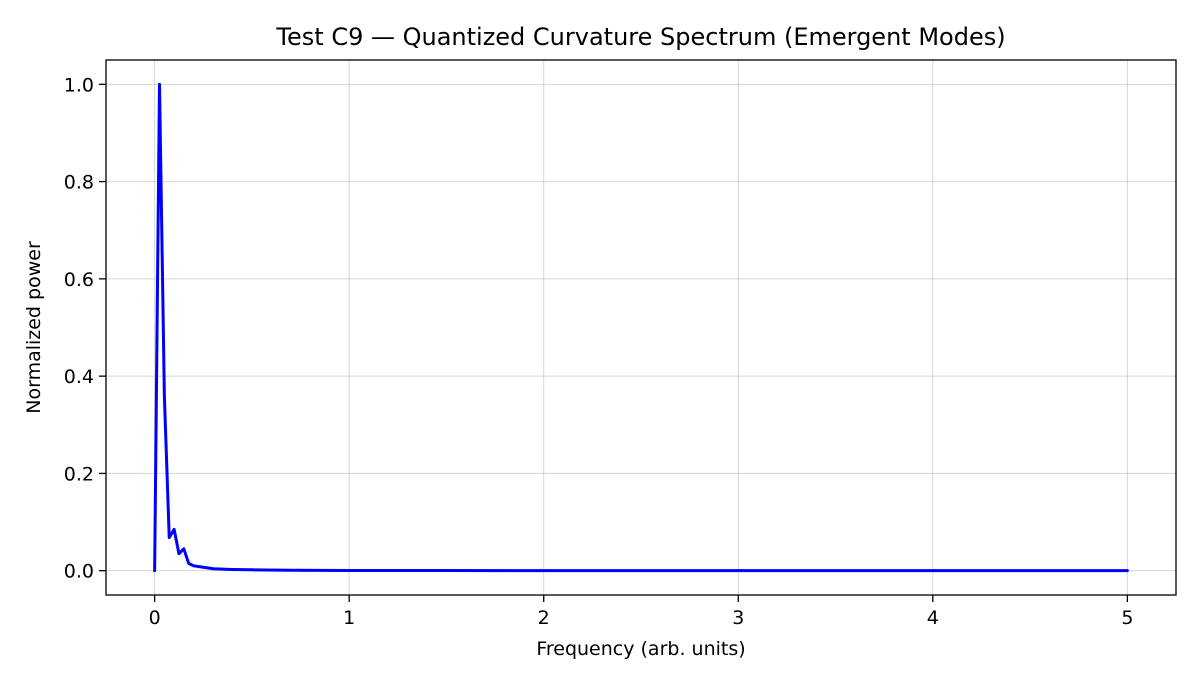 This screenshot has height=692, width=1200. What do you see at coordinates (79, 183) in the screenshot?
I see `y-tick-label: 0.8` at bounding box center [79, 183].